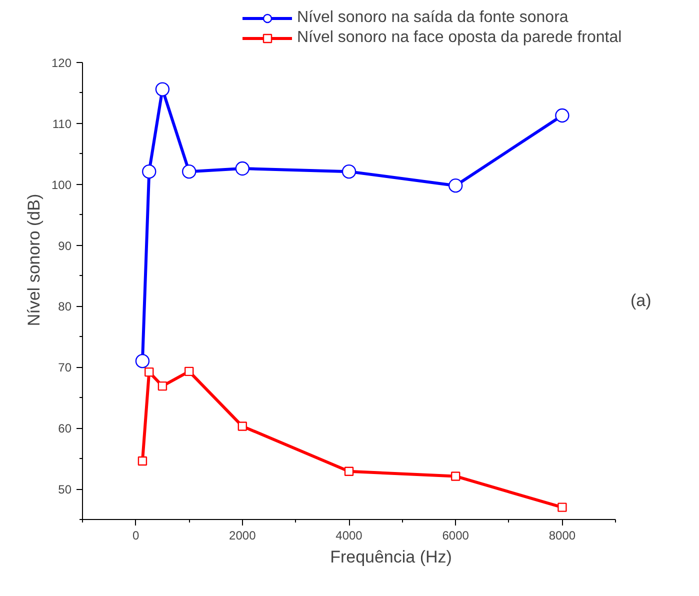  What do you see at coordinates (391, 557) in the screenshot?
I see `x-axis-title: Frequência (Hz)` at bounding box center [391, 557].